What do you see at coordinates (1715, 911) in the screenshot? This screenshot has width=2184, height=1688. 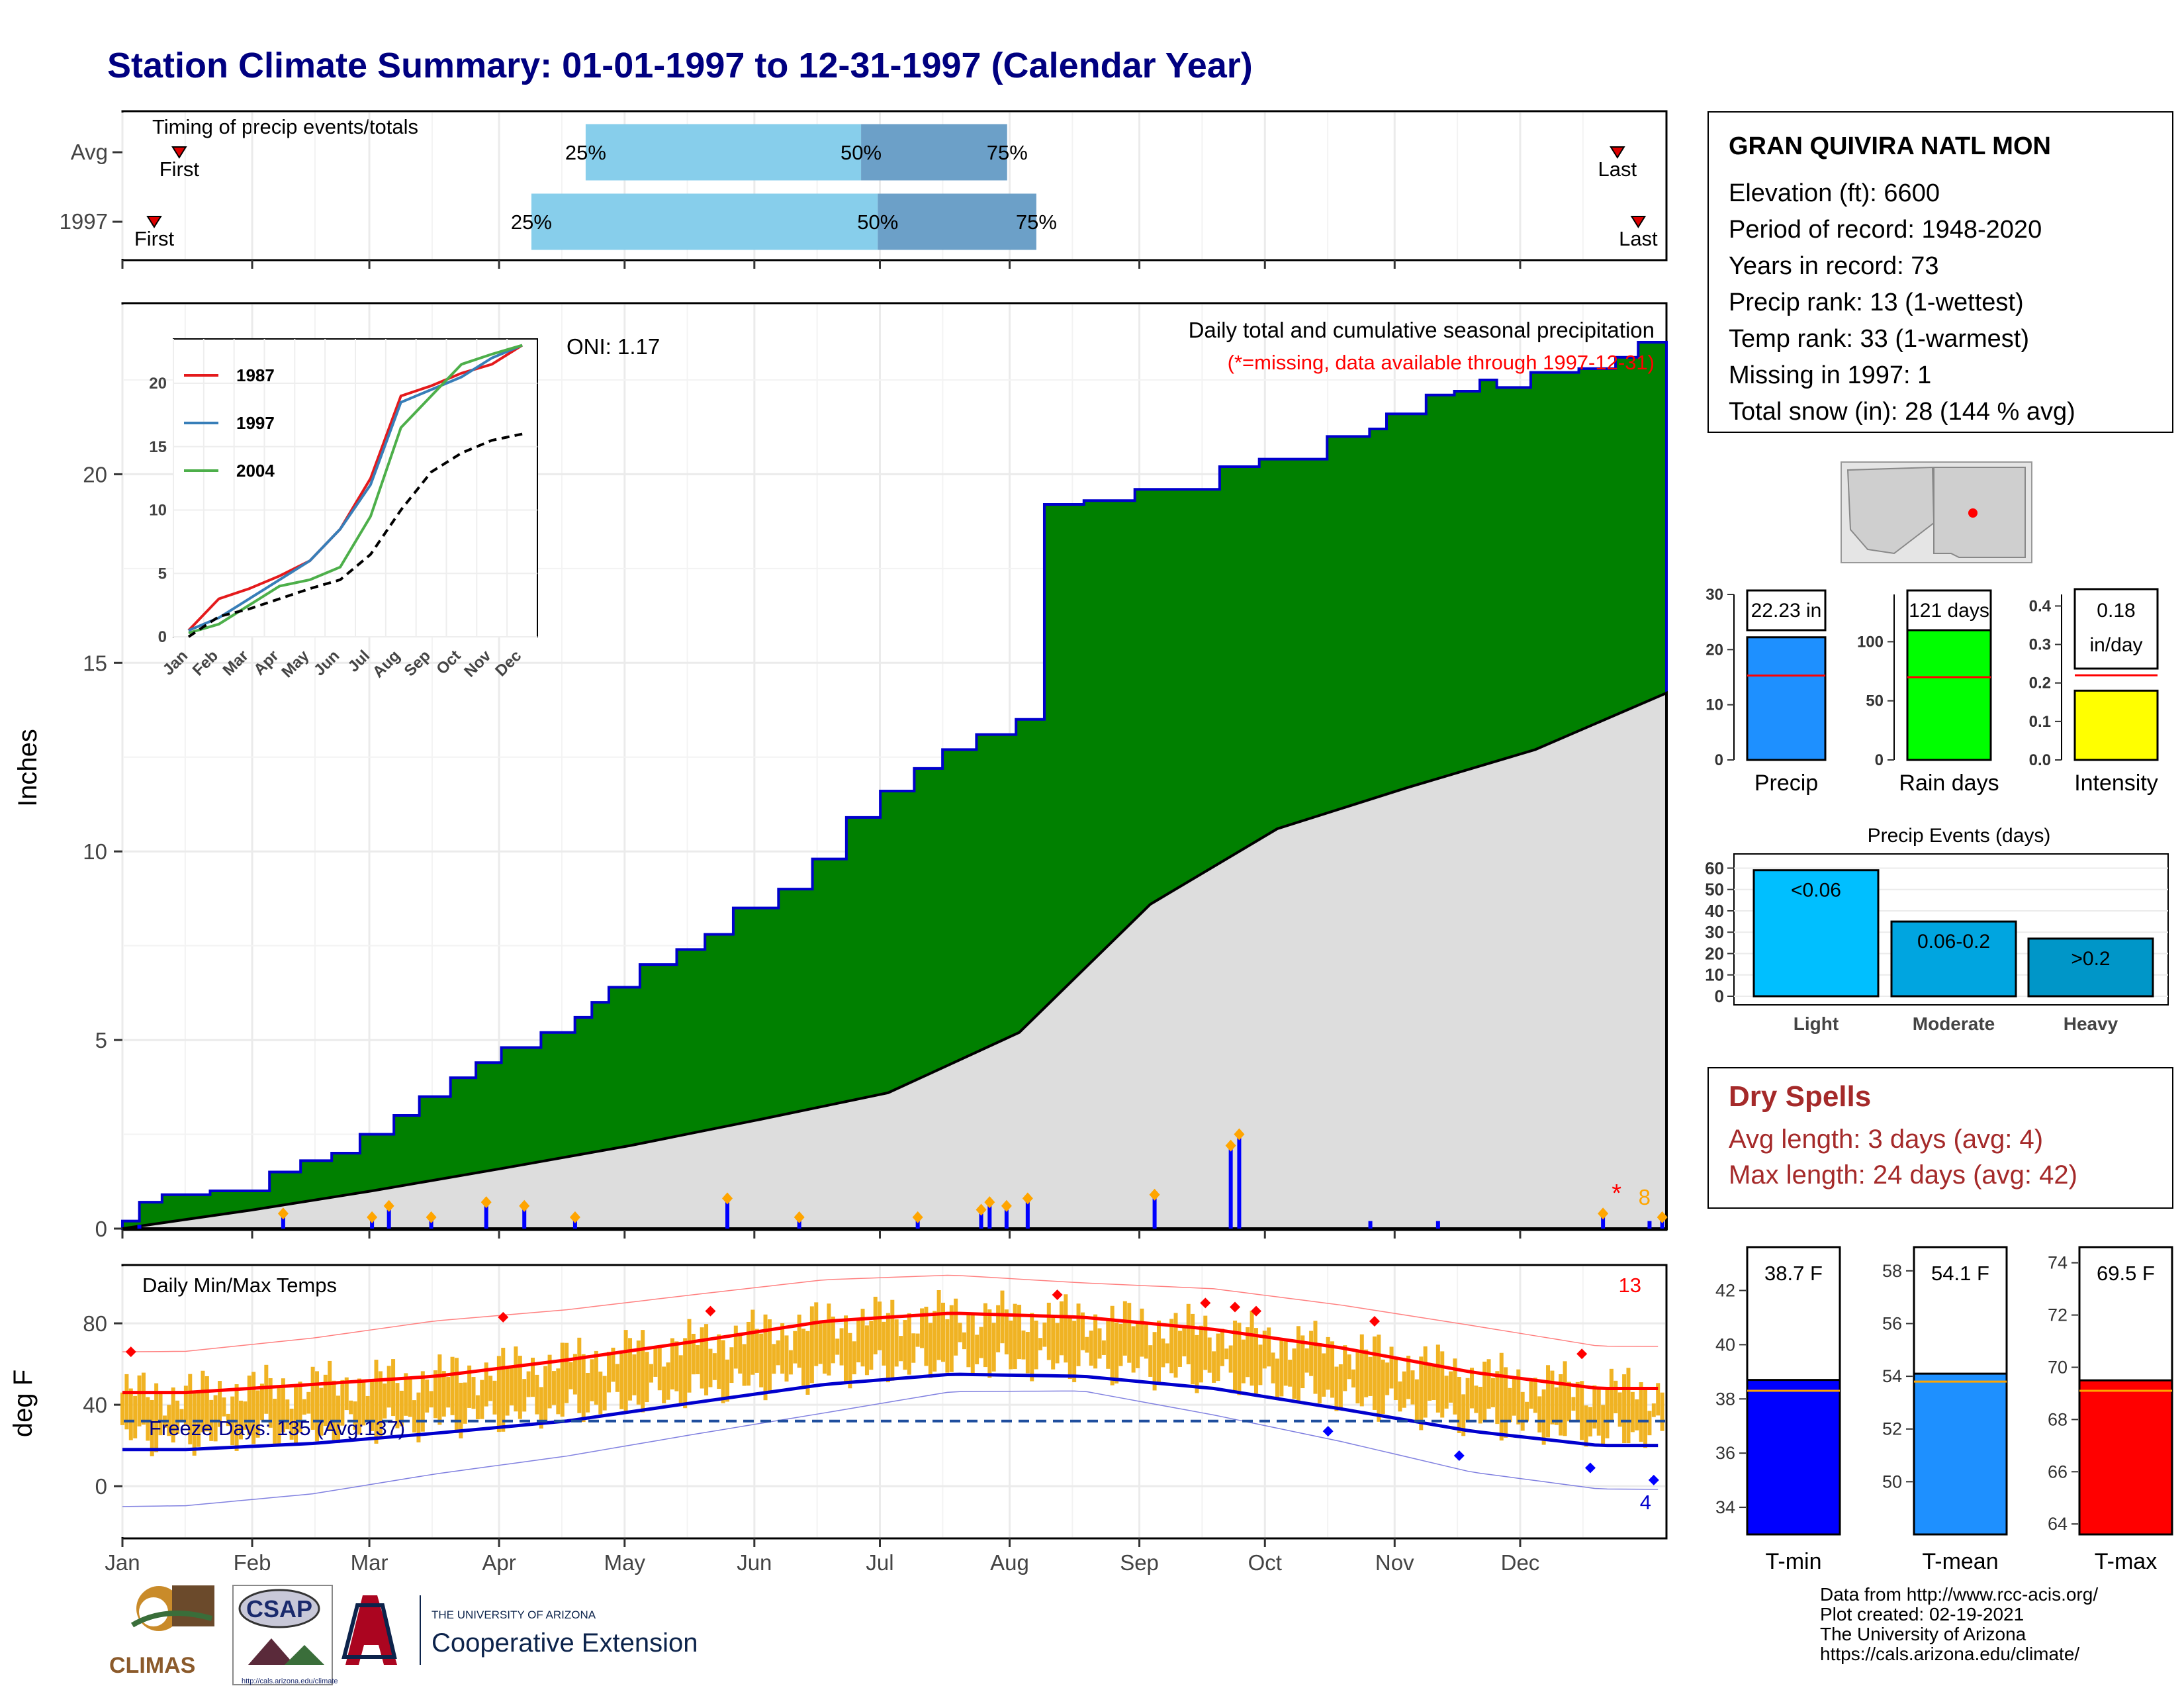 I see `events-tick: 40` at bounding box center [1715, 911].